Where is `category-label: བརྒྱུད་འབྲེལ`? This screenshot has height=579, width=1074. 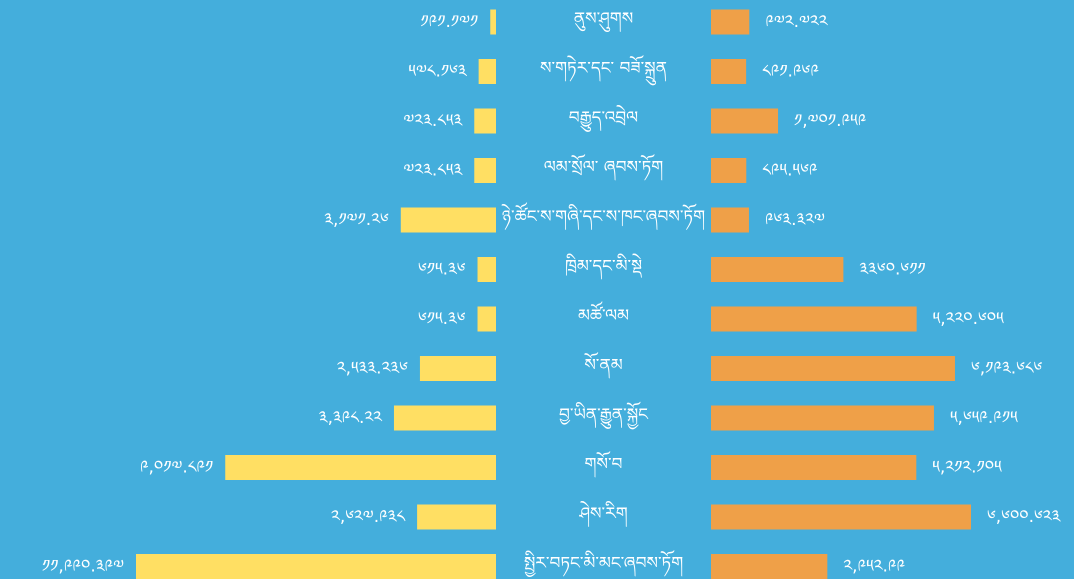 category-label: བརྒྱུད་འབྲེལ is located at coordinates (603, 118).